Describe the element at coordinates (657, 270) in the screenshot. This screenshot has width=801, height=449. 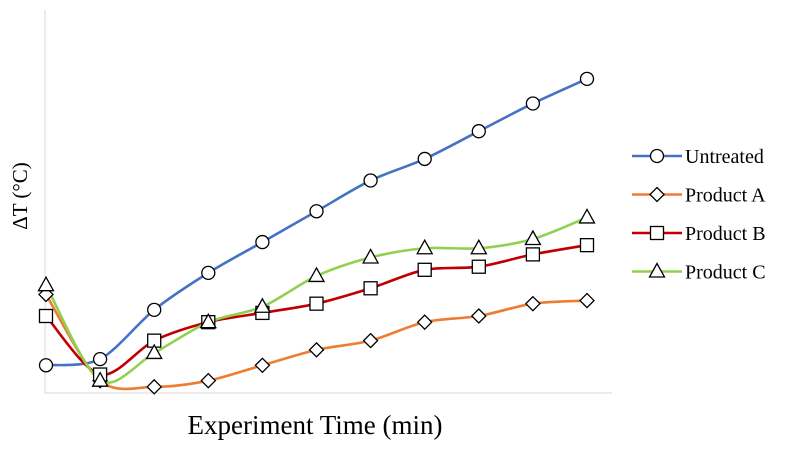
I see `legend-marker-product-c` at that location.